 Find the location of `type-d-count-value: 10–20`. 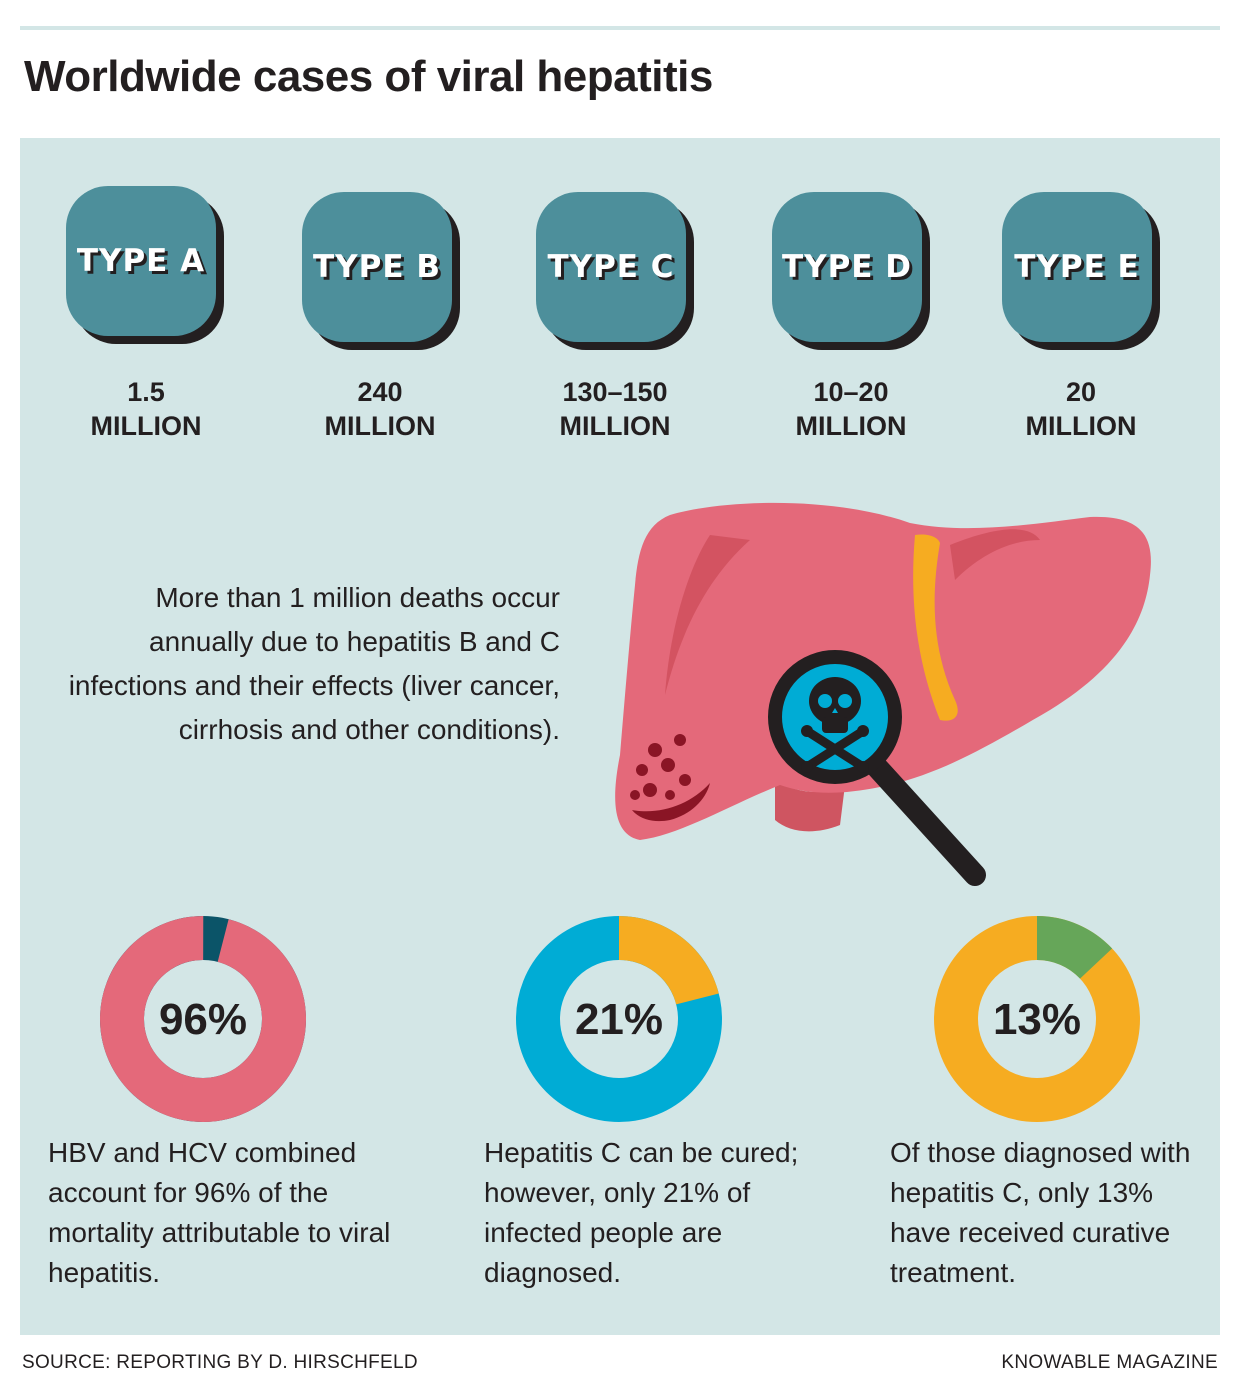

type-d-count-value: 10–20 is located at coordinates (851, 392).